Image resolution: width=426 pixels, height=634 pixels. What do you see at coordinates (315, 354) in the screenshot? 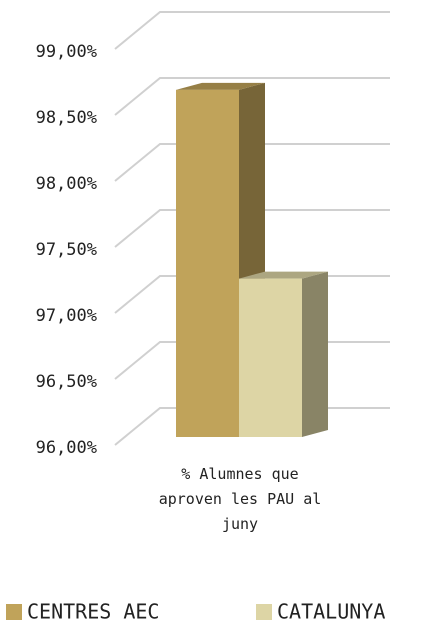
I see `bar-side` at bounding box center [315, 354].